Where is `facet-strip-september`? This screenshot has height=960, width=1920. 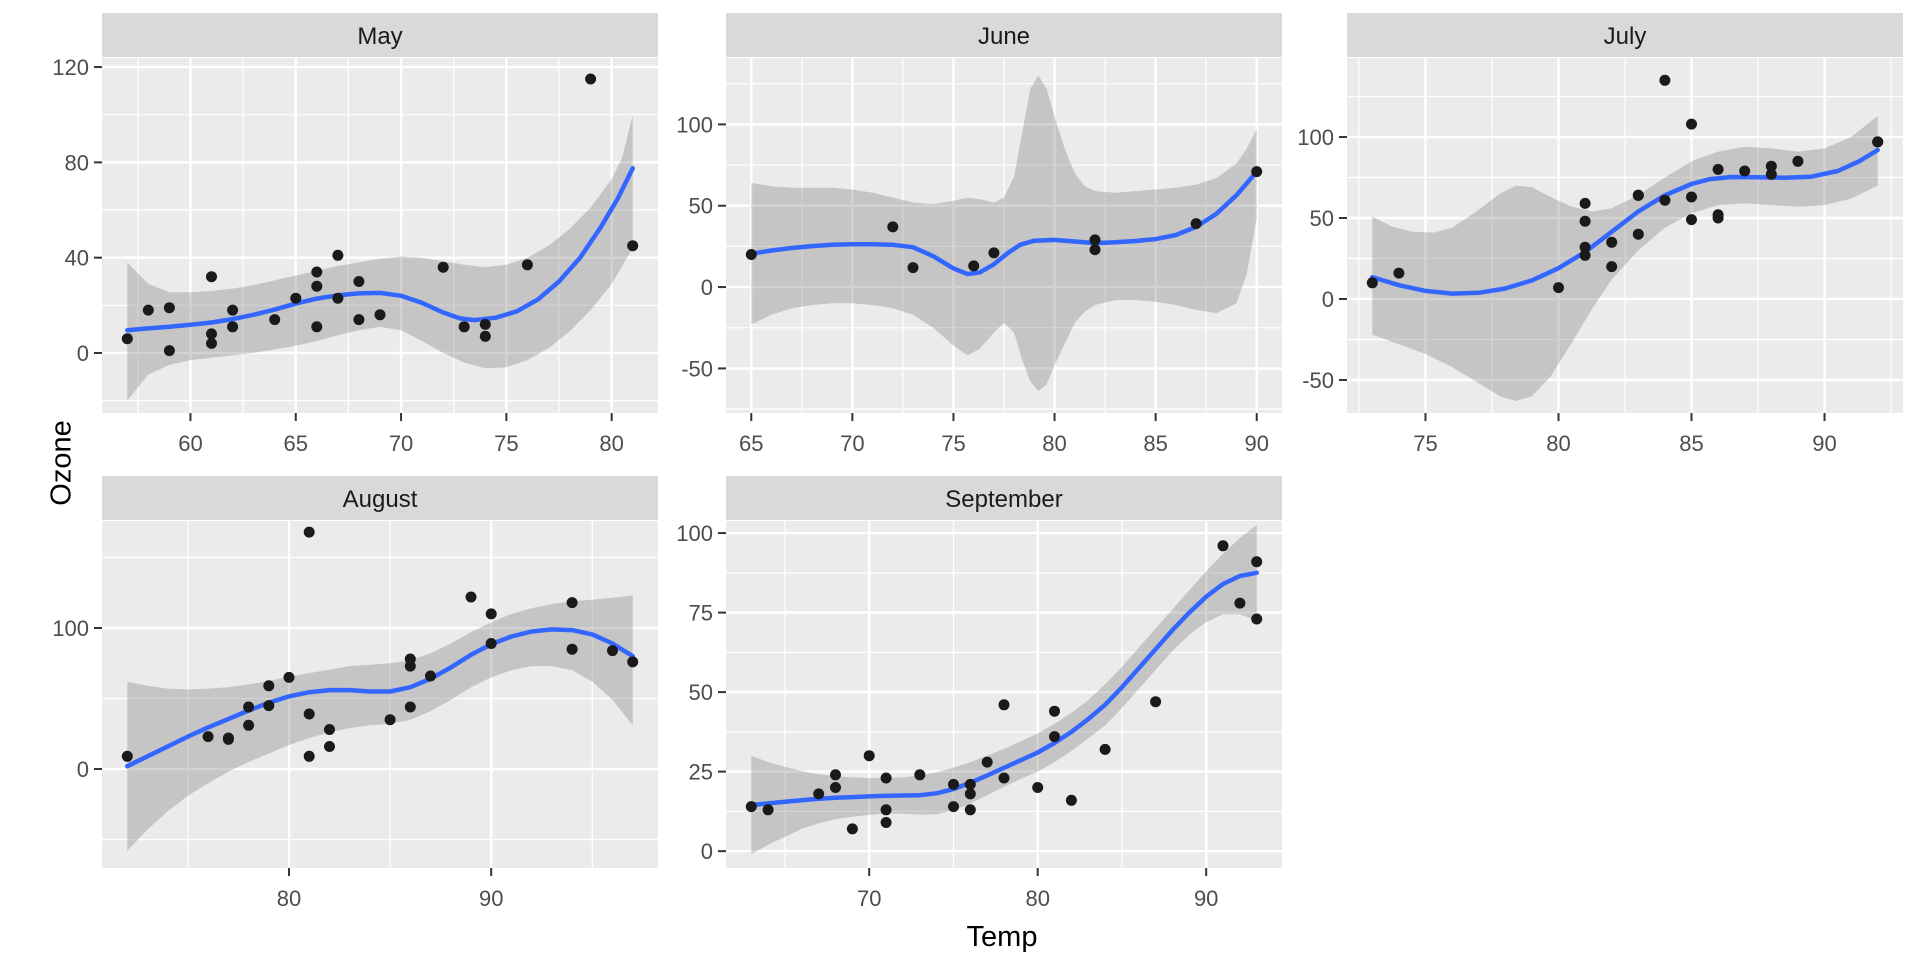 facet-strip-september is located at coordinates (1004, 498).